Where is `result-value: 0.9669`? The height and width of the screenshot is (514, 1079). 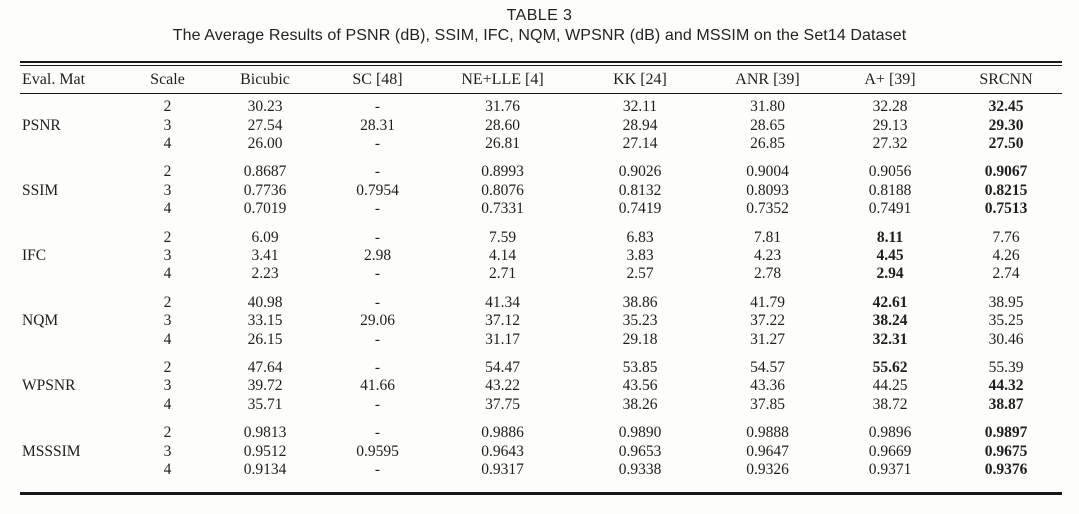
result-value: 0.9669 is located at coordinates (890, 451).